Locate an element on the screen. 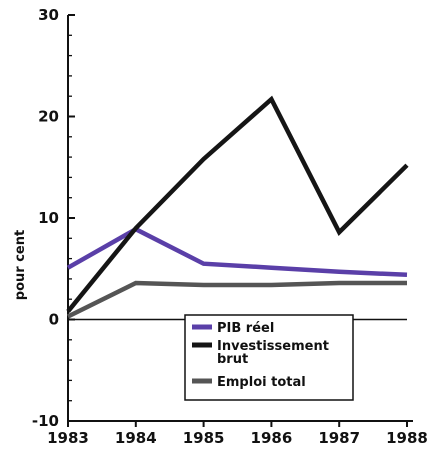 The width and height of the screenshot is (434, 452). x-tick-label: 1983 is located at coordinates (68, 438).